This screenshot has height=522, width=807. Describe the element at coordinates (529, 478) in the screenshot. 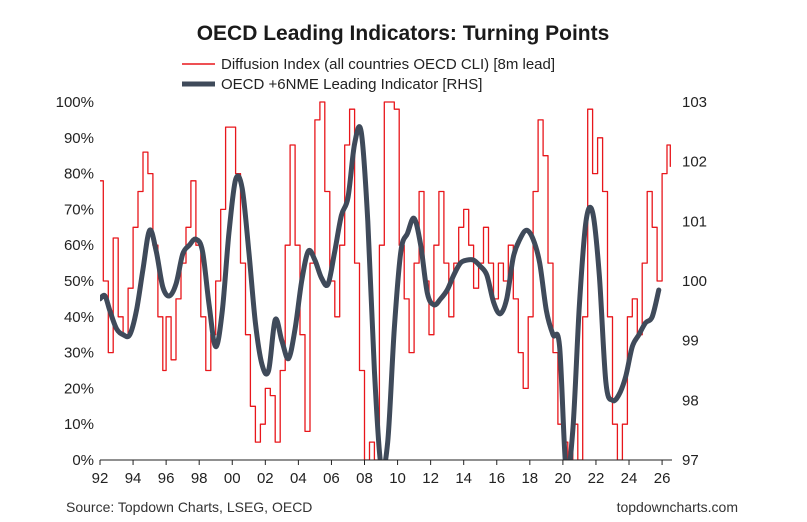

I see `x-tick-label: 18` at that location.